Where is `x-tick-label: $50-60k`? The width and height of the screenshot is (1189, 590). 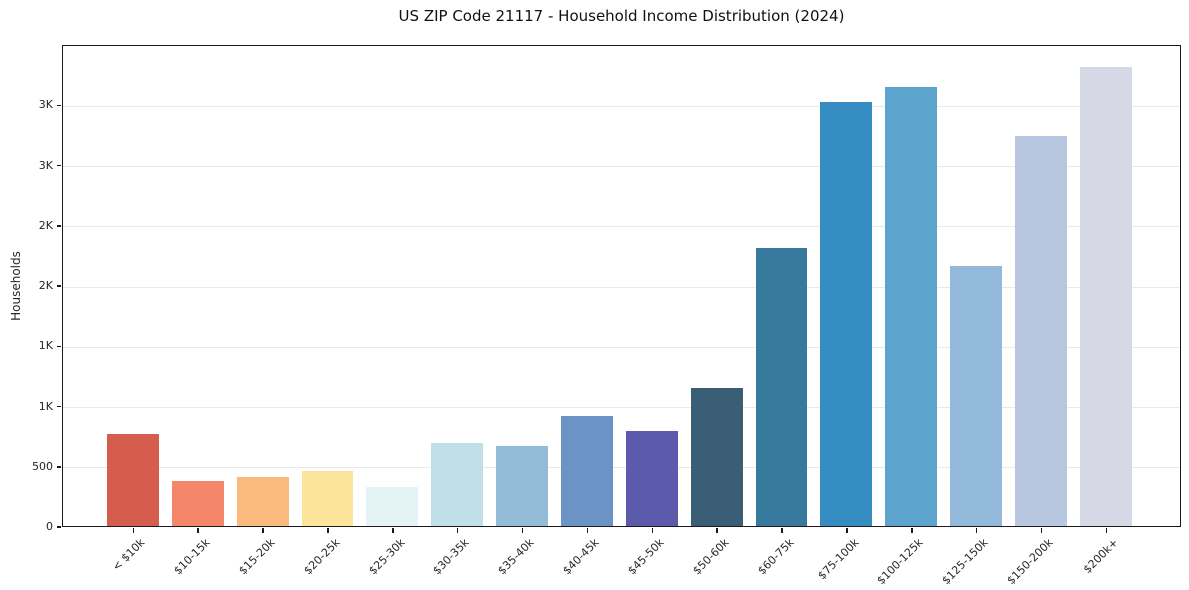 x-tick-label: $50-60k is located at coordinates (711, 557).